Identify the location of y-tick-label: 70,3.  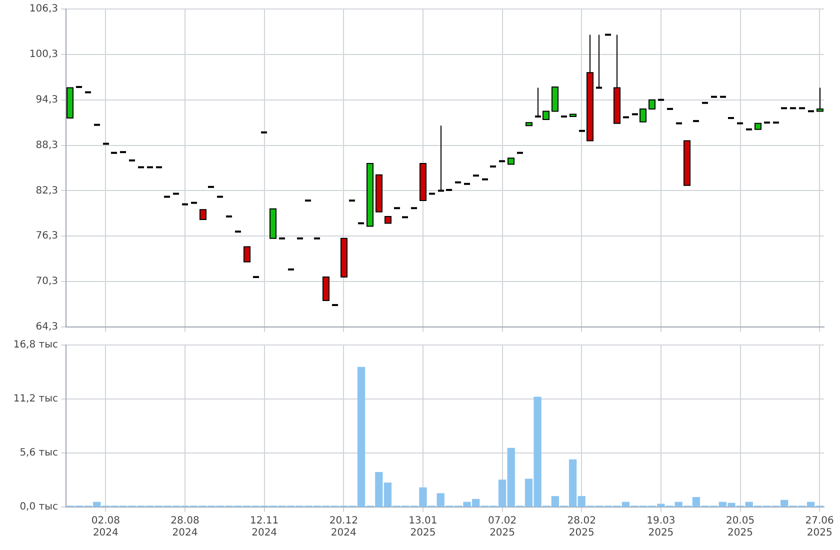
(47, 282).